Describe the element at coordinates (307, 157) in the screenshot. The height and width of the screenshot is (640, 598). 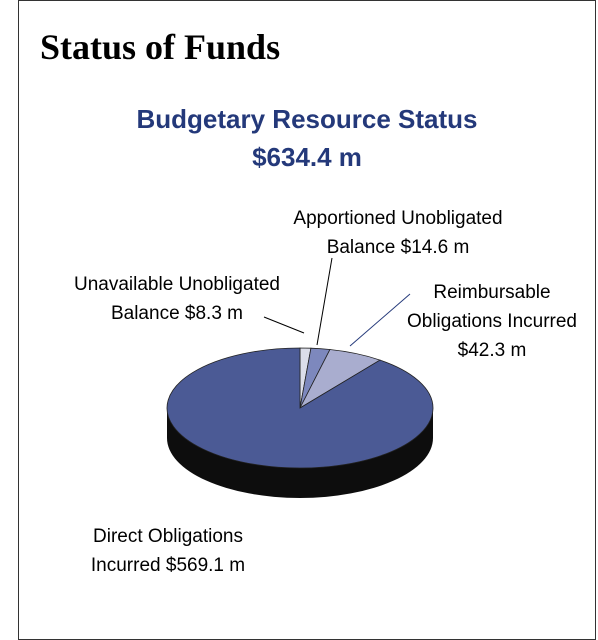
I see `chart-subtitle: $634.4 m` at that location.